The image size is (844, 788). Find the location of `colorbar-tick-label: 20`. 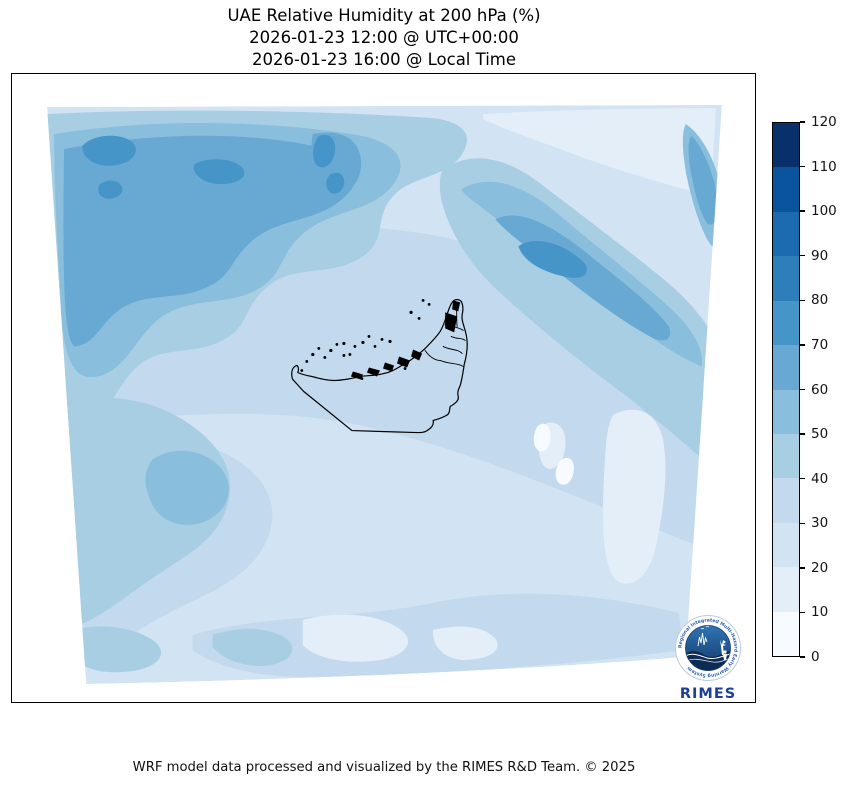

colorbar-tick-label: 20 is located at coordinates (820, 567).